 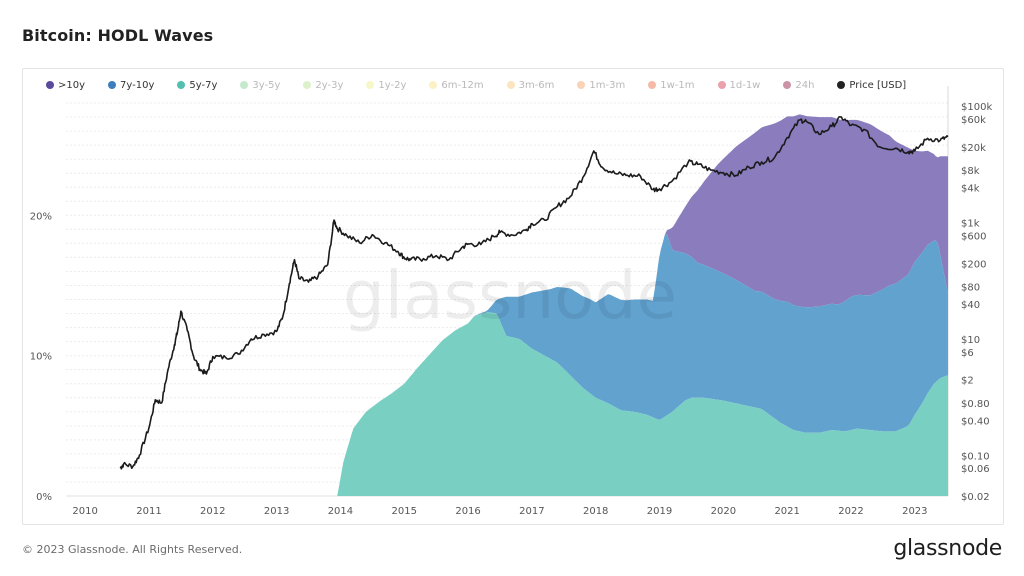 I want to click on glassnode-logo: glassnode, so click(x=947, y=548).